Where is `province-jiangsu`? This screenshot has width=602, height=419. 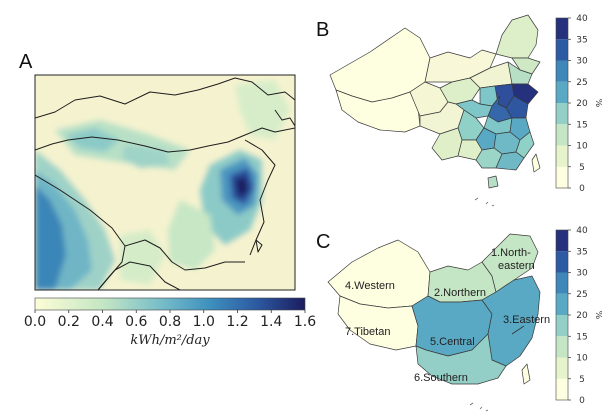
province-jiangsu is located at coordinates (517, 107).